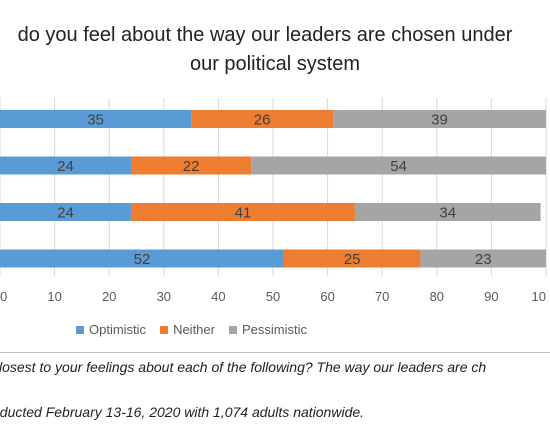 Image resolution: width=550 pixels, height=441 pixels. What do you see at coordinates (80, 329) in the screenshot?
I see `legend-swatch-optimistic` at bounding box center [80, 329].